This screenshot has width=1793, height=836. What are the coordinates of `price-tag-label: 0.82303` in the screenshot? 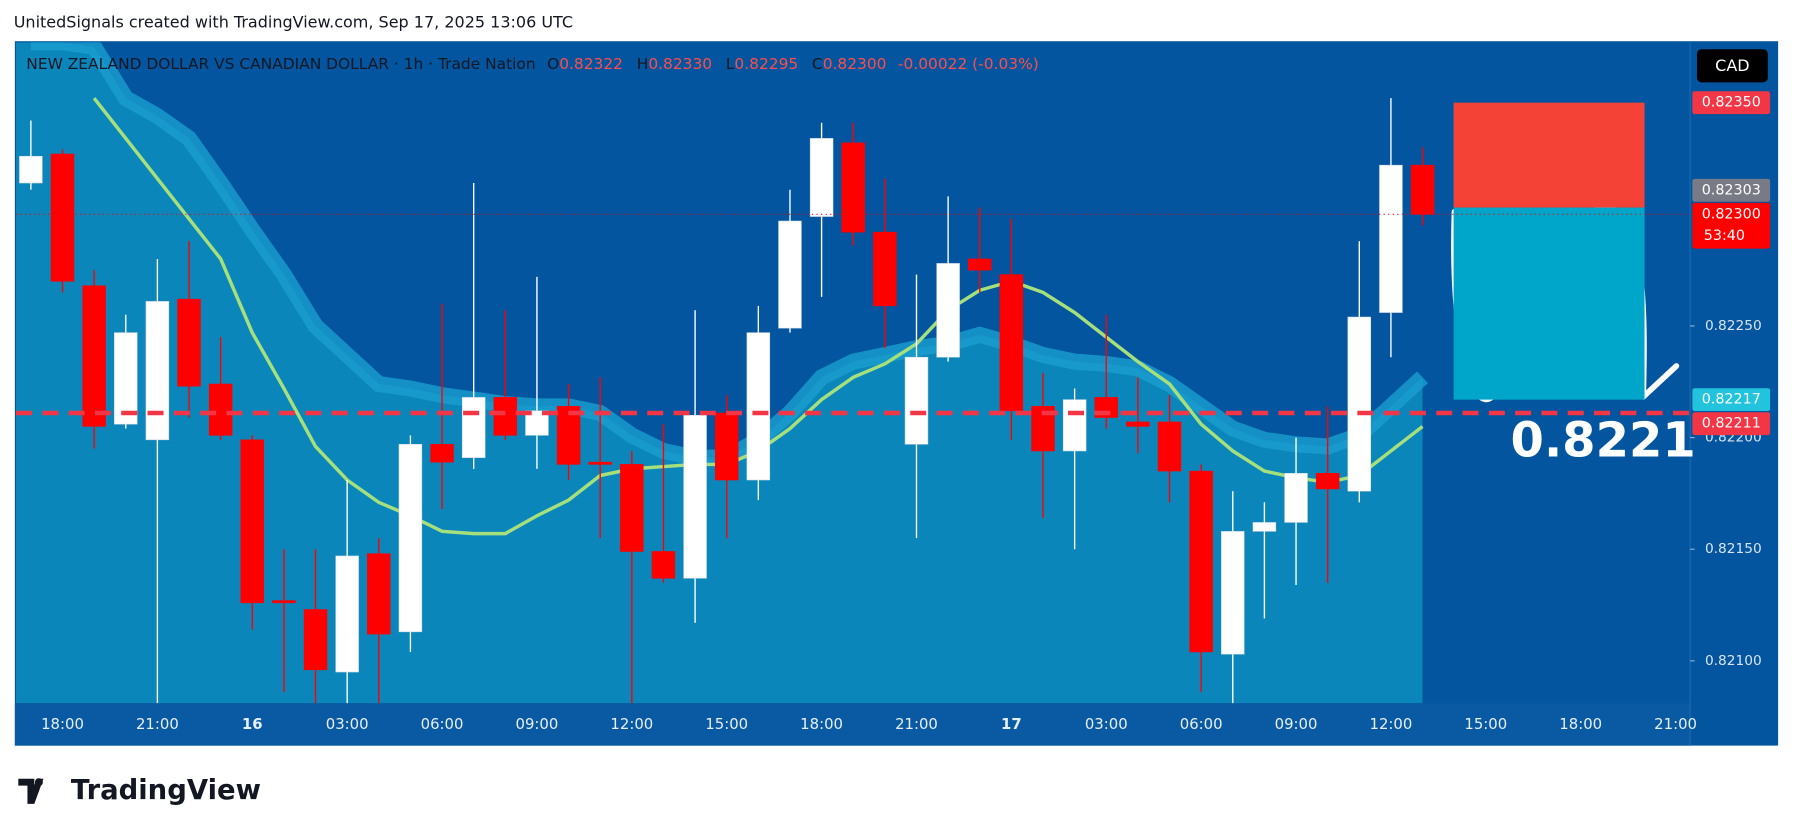 It's located at (1731, 190).